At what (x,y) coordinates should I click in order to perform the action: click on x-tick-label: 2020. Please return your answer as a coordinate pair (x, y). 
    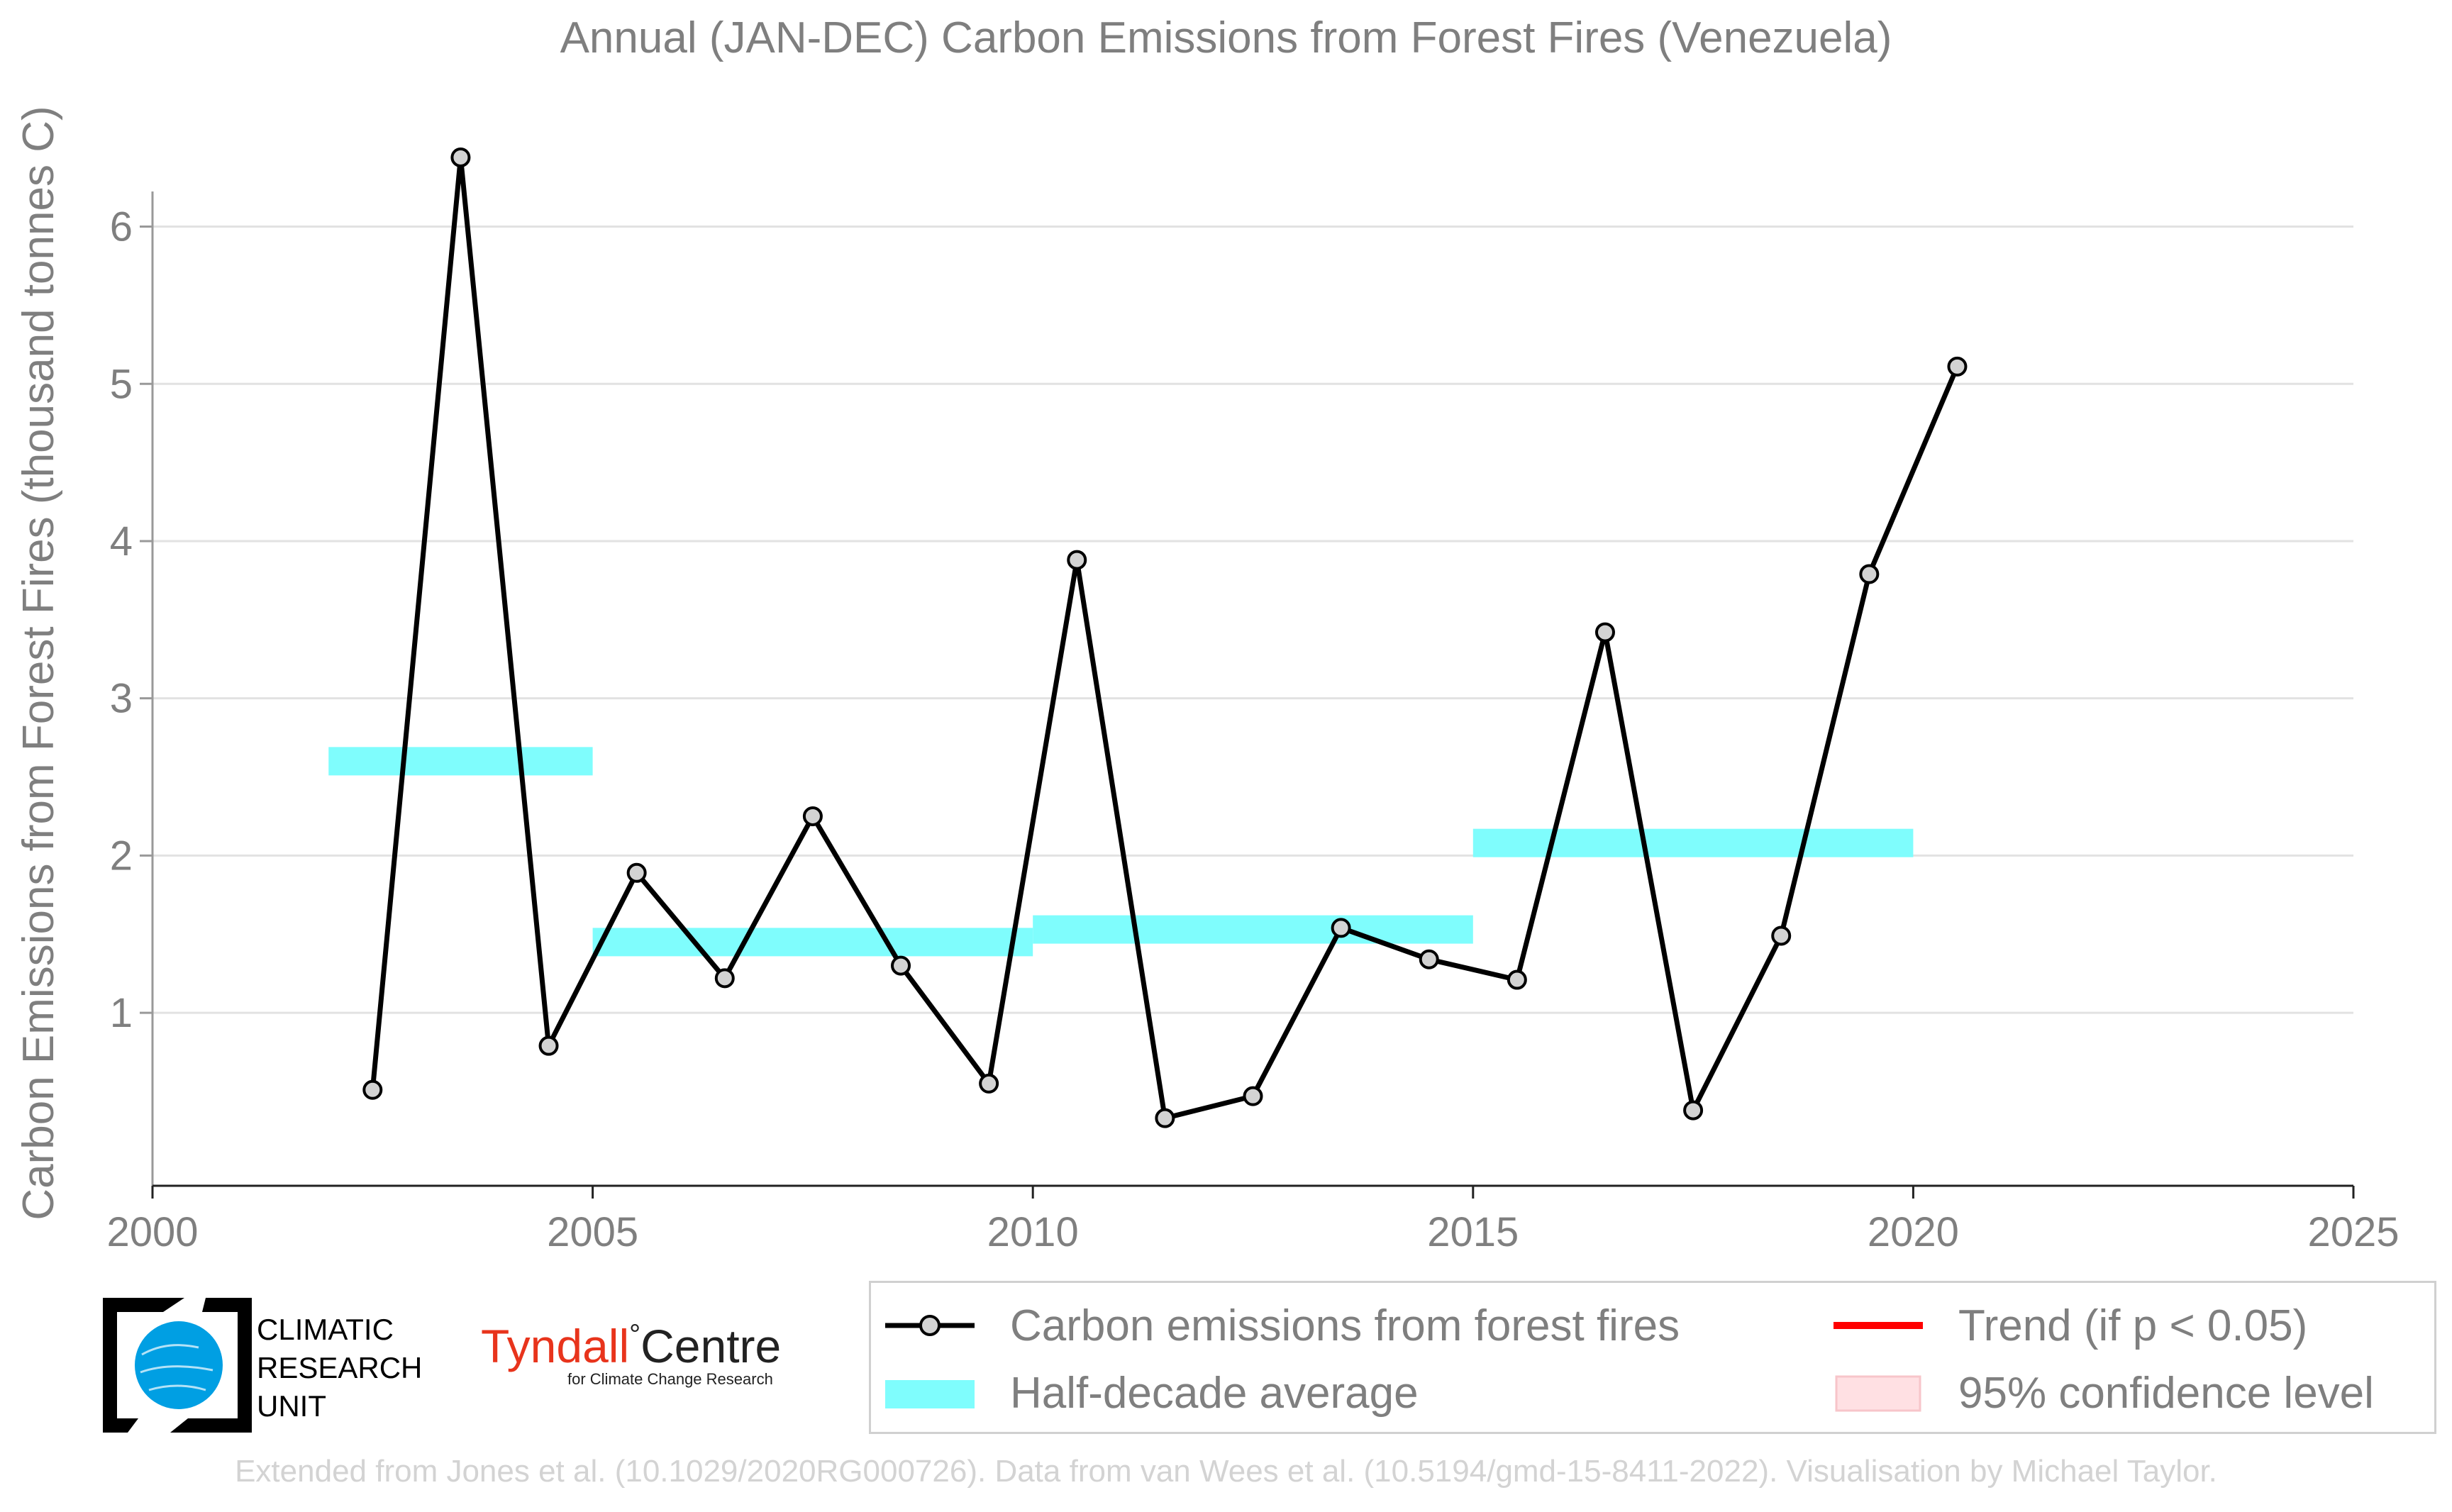
    Looking at the image, I should click on (1913, 1232).